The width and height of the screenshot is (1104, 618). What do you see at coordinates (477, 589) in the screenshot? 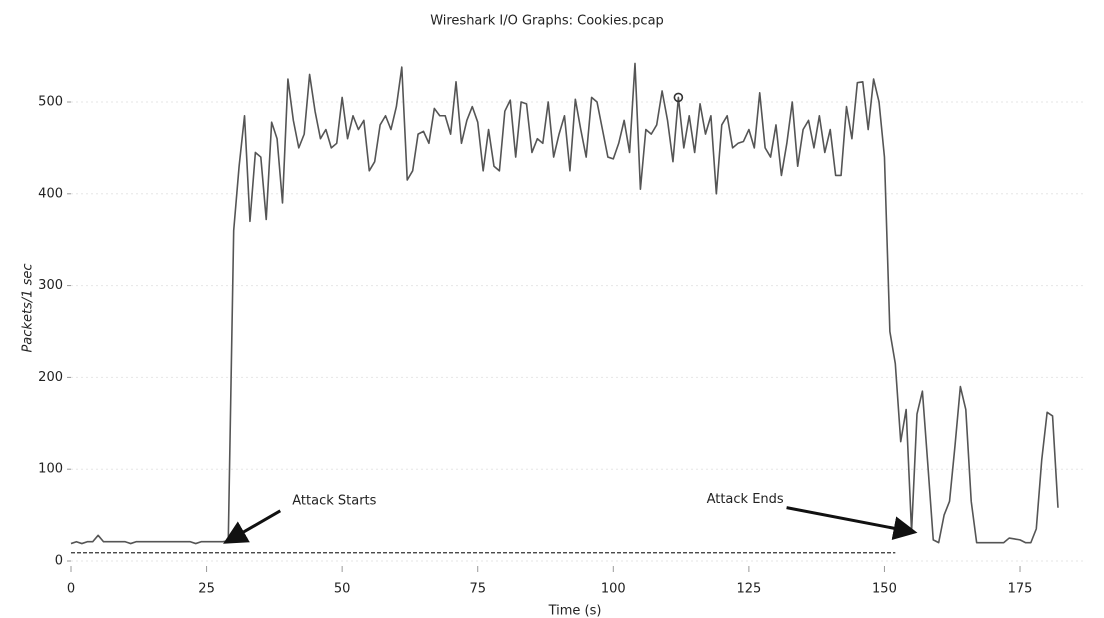
I see `x-tick-label: 75` at bounding box center [477, 589].